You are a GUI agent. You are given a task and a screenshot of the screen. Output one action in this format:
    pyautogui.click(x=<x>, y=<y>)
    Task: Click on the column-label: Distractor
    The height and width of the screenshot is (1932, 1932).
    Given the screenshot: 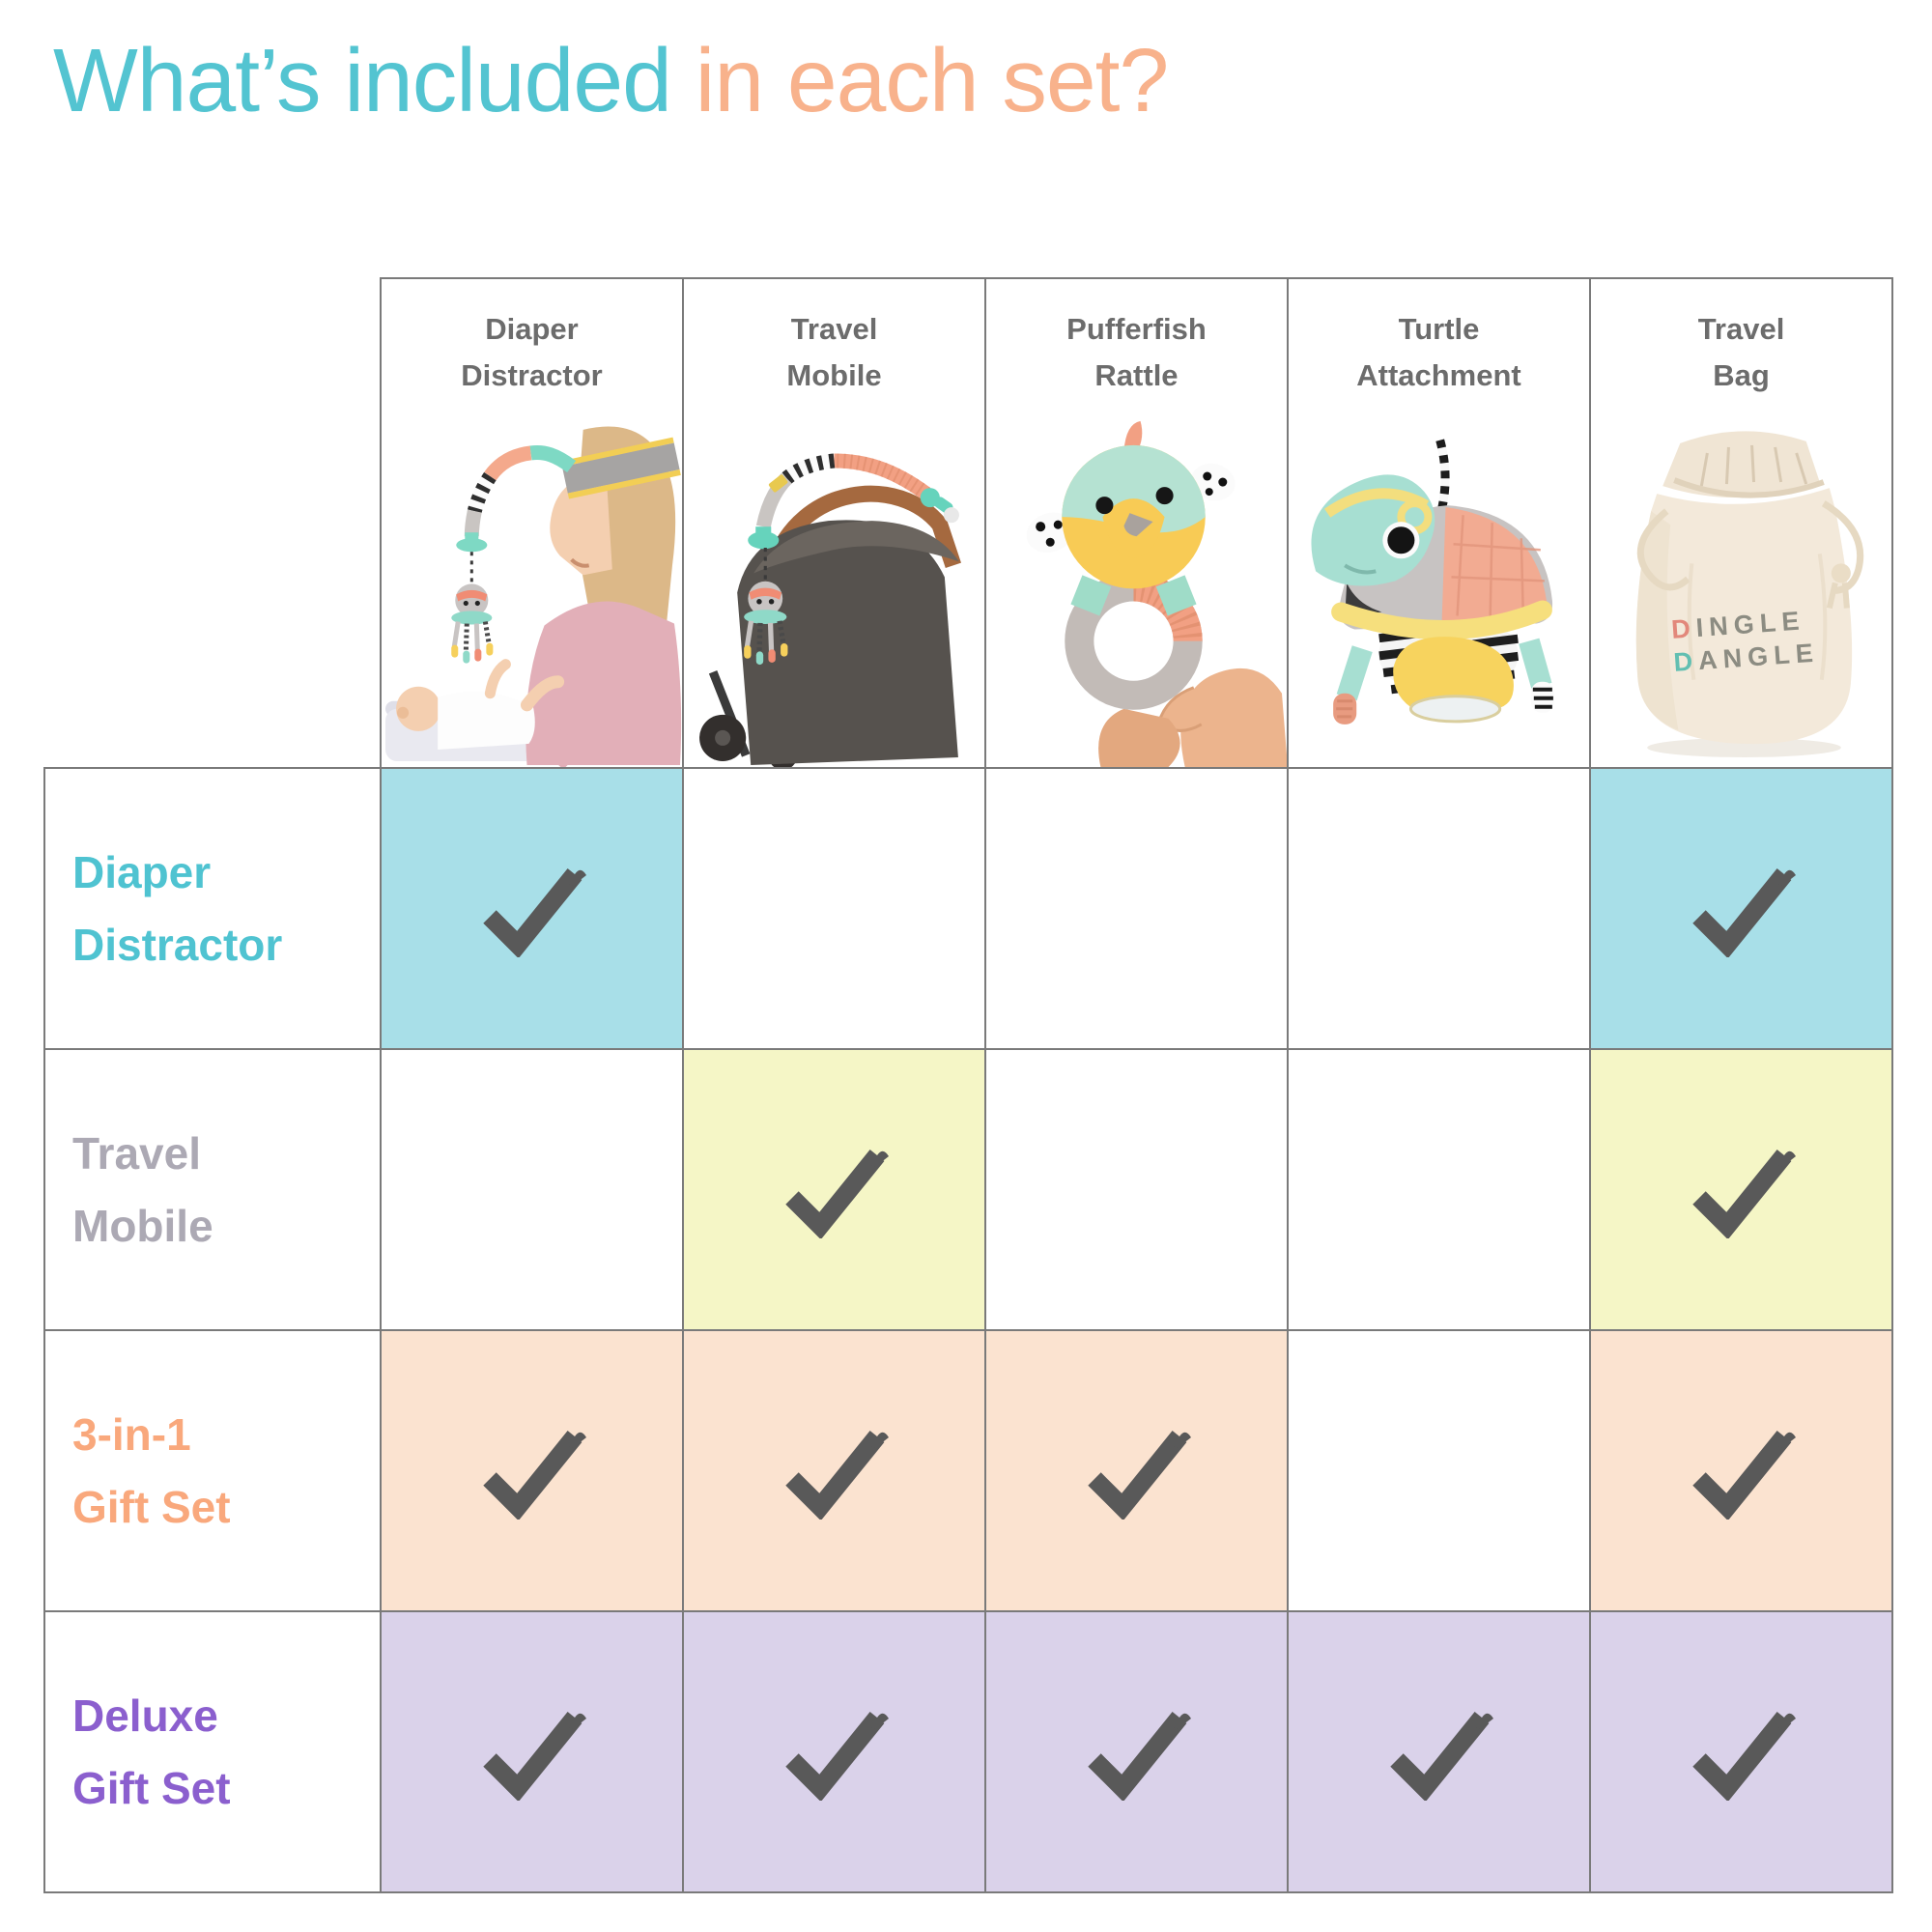 What is the action you would take?
    pyautogui.click(x=532, y=375)
    